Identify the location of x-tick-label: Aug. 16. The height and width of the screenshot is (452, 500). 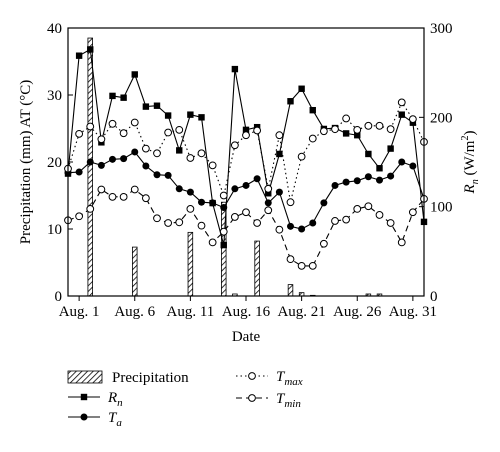
(246, 312).